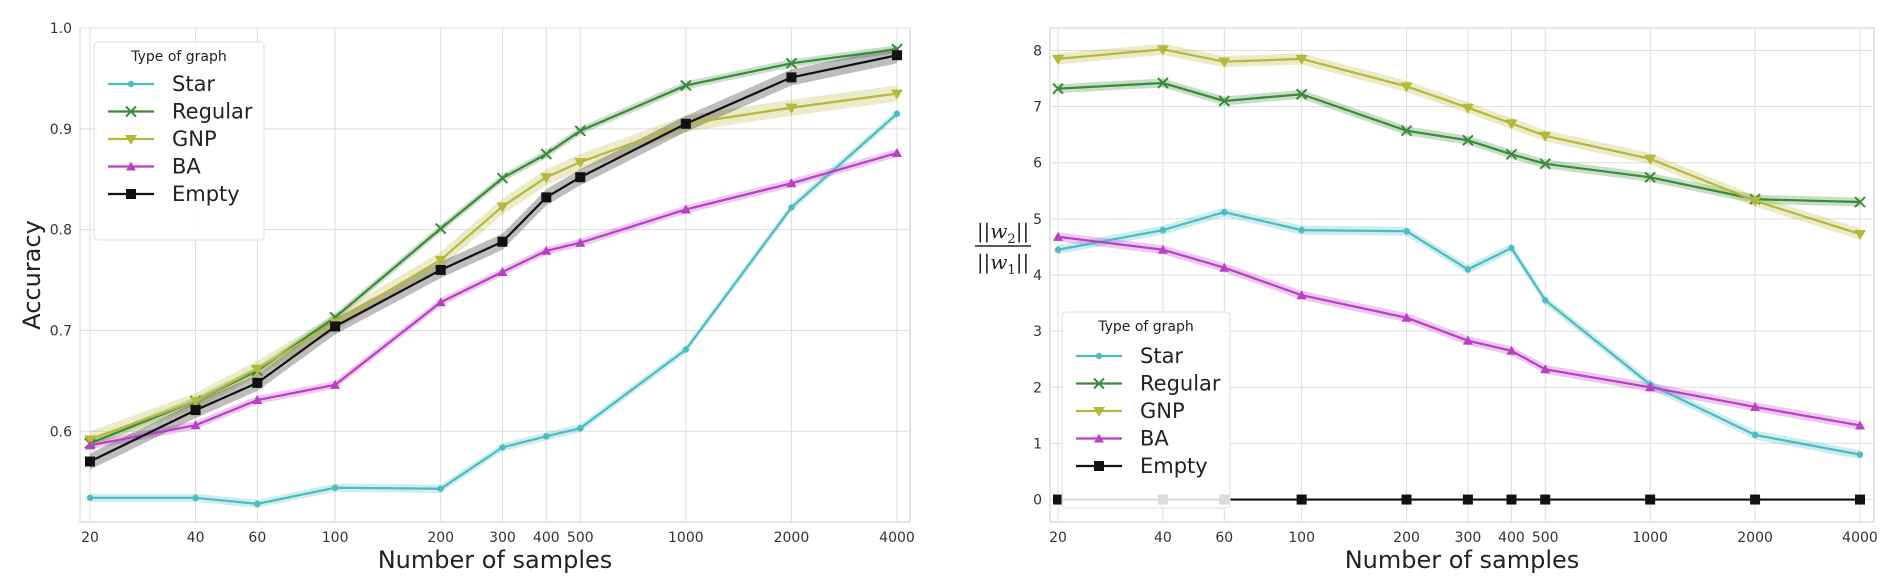 The height and width of the screenshot is (584, 1896). What do you see at coordinates (897, 538) in the screenshot?
I see `x-tick-label: 4000` at bounding box center [897, 538].